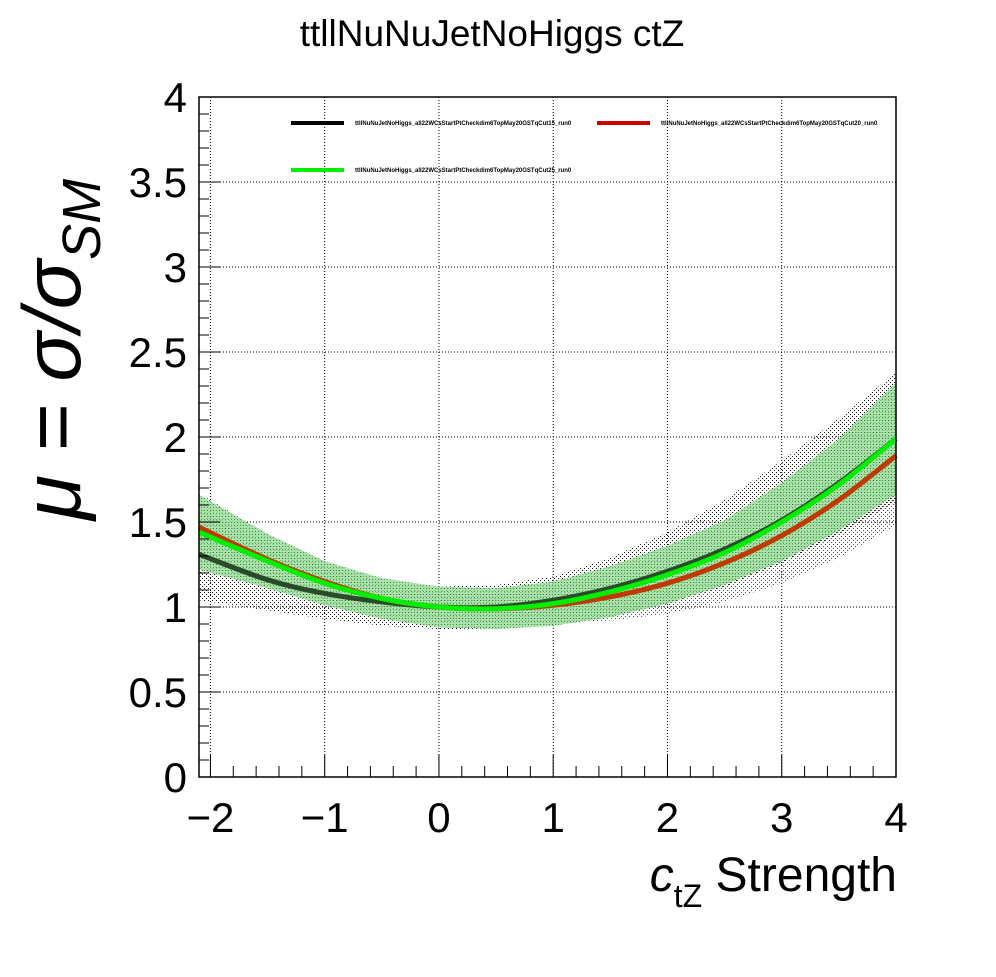 The width and height of the screenshot is (996, 977). I want to click on y-tick-label: 2.5, so click(158, 352).